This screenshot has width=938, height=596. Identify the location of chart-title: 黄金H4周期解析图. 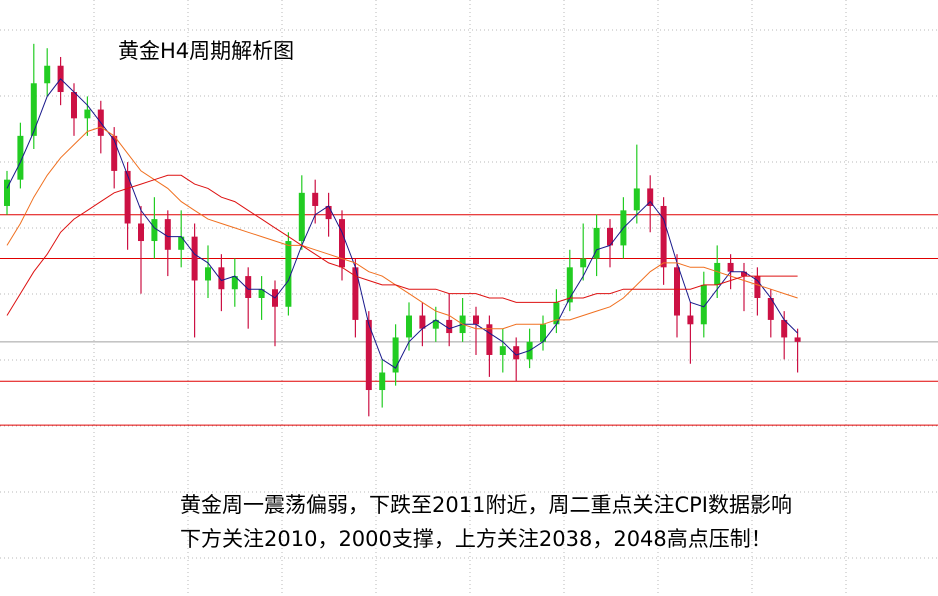
(206, 51).